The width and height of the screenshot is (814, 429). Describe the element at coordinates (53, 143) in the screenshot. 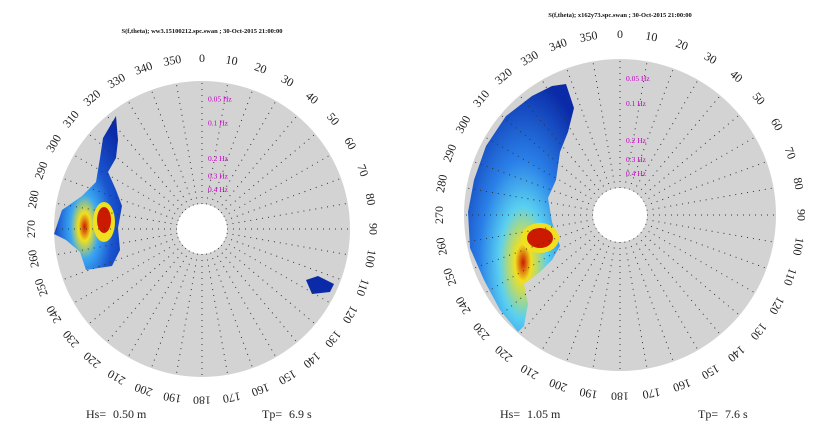

I see `angle-tick-label: 300` at that location.